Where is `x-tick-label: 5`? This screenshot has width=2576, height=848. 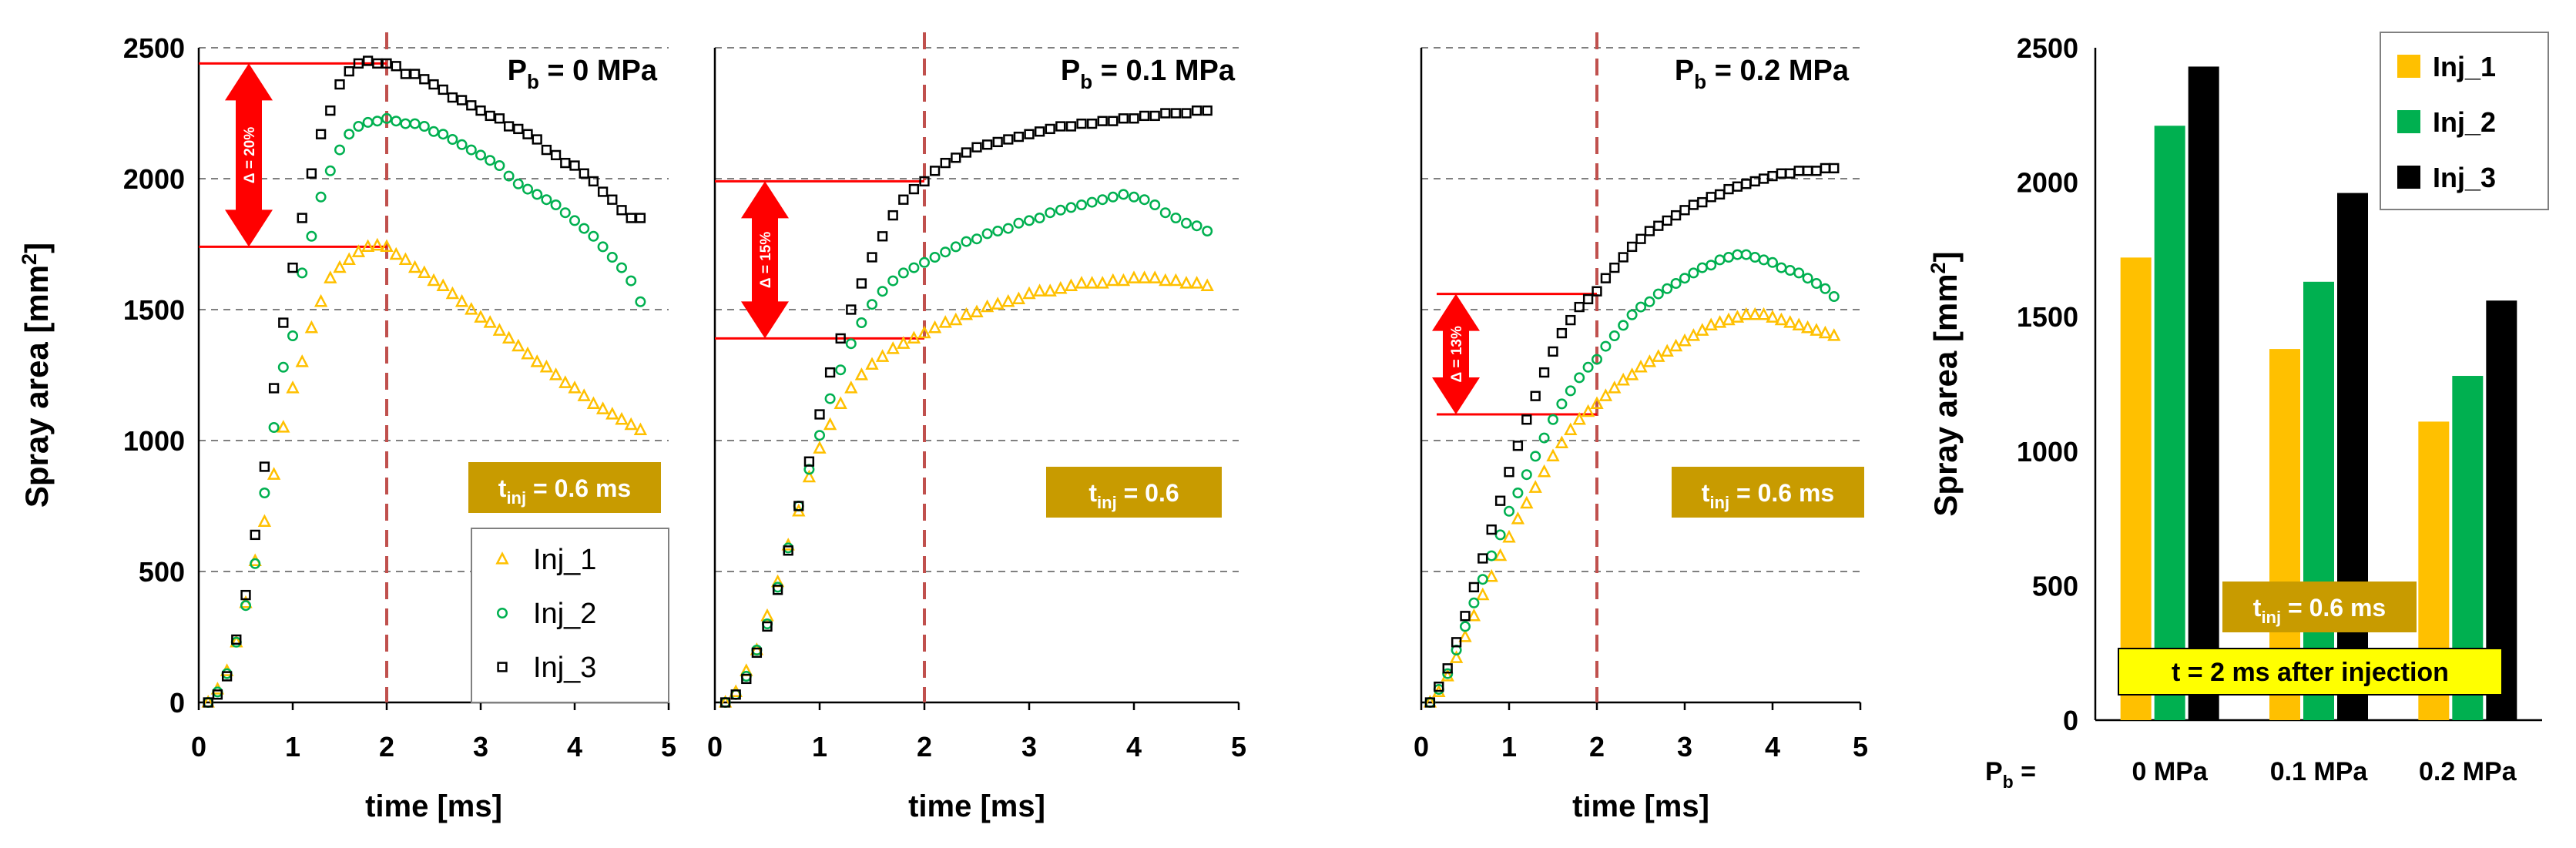
x-tick-label: 5 is located at coordinates (1238, 747).